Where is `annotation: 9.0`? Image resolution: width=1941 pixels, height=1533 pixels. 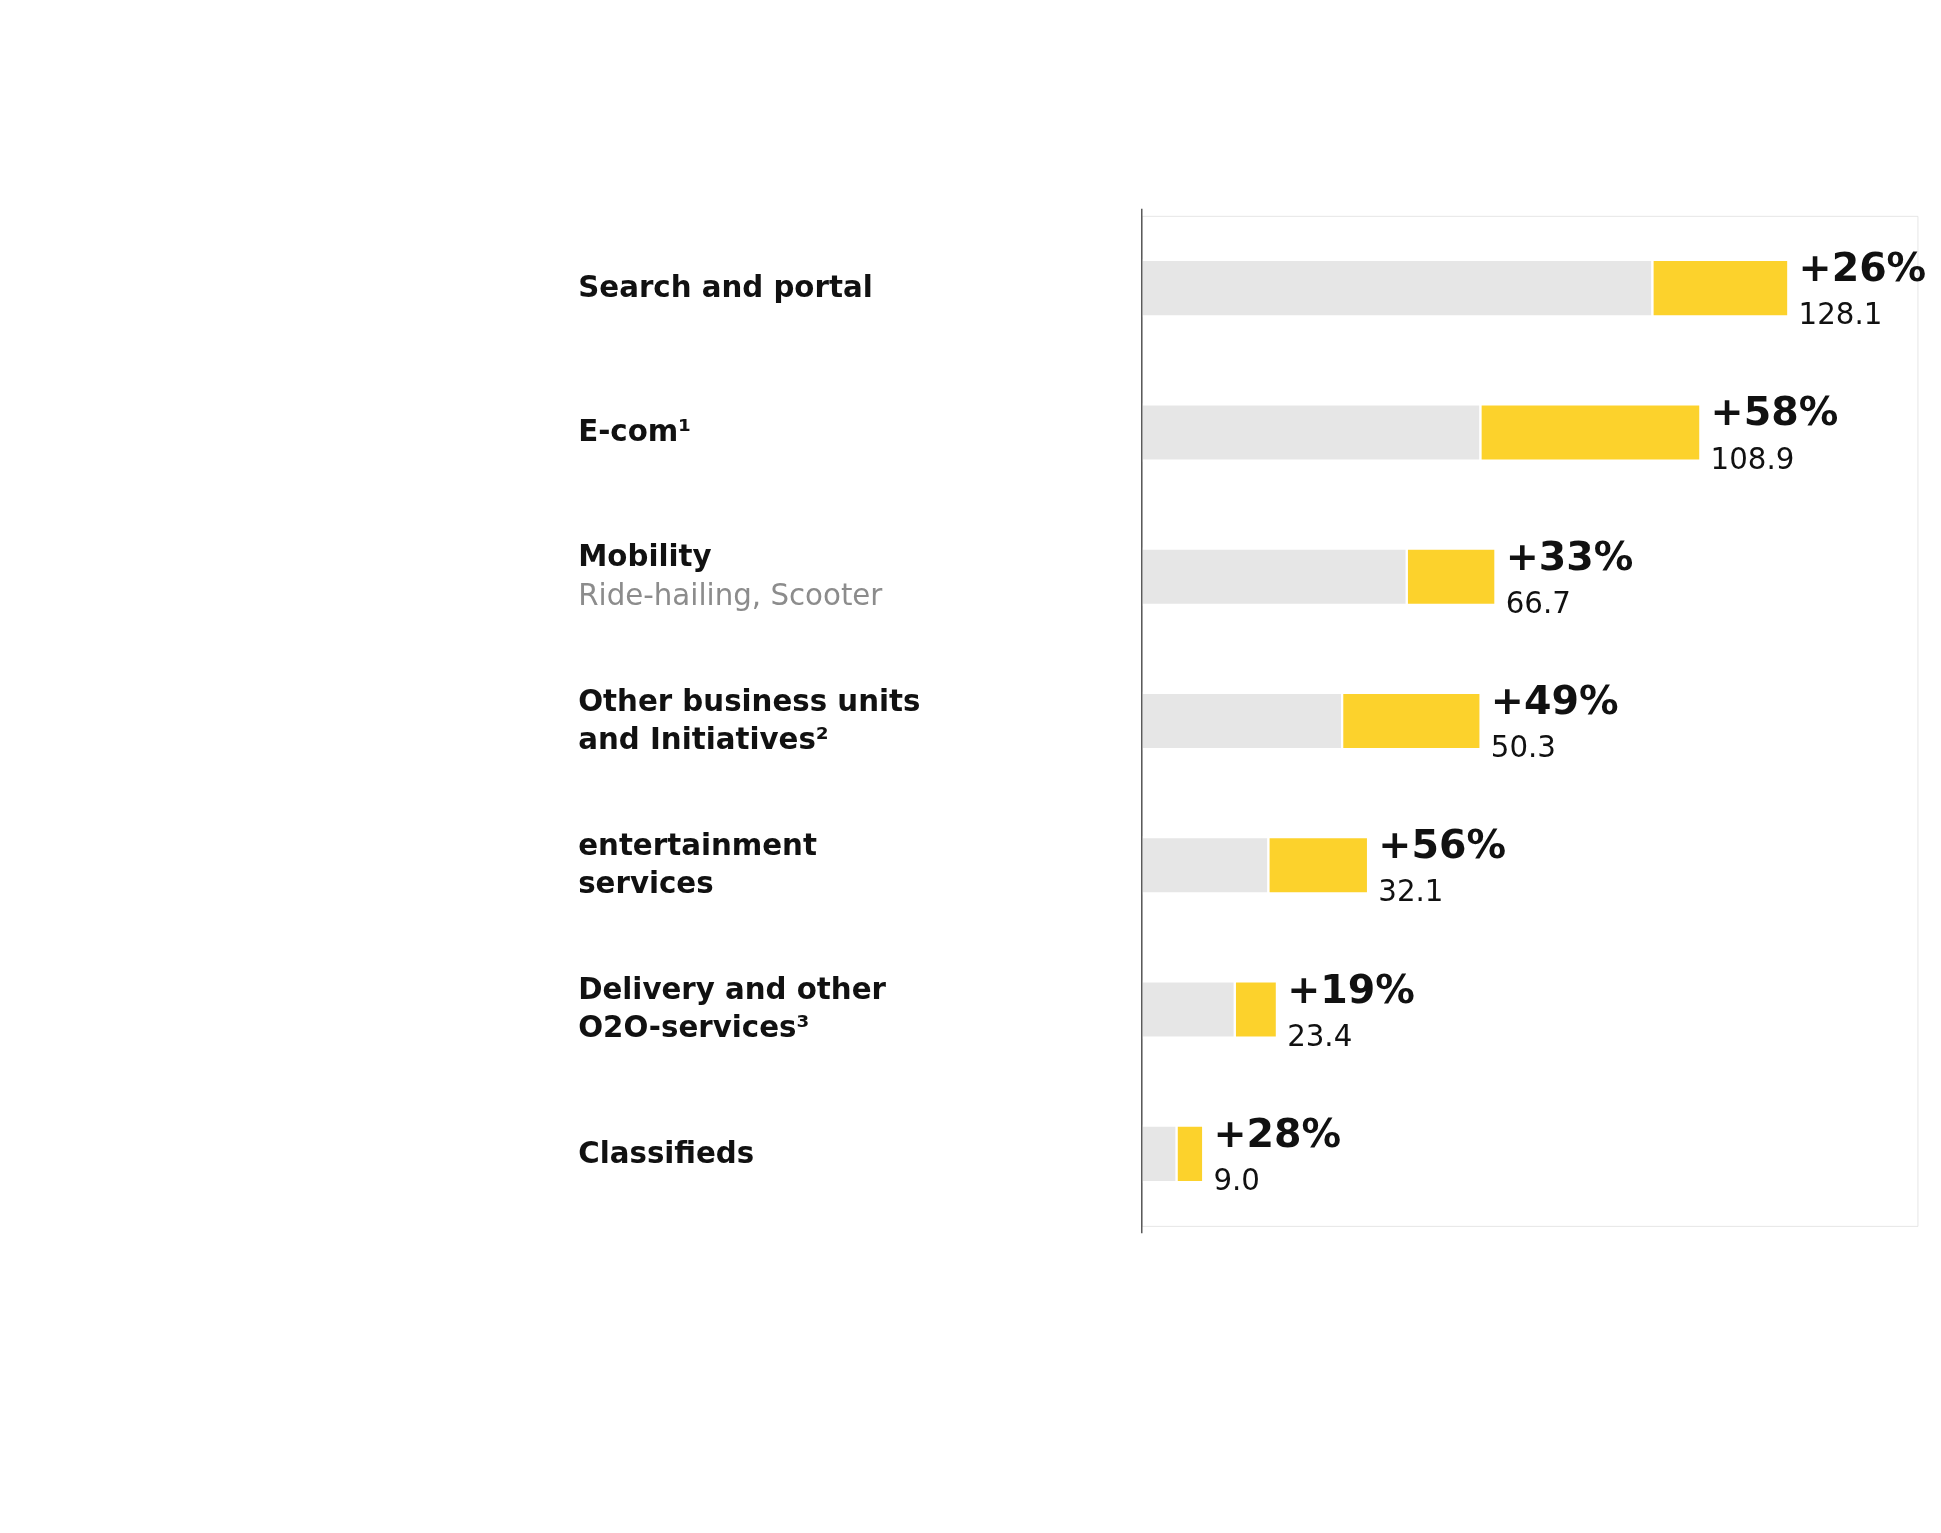
annotation: 9.0 is located at coordinates (1236, 1180).